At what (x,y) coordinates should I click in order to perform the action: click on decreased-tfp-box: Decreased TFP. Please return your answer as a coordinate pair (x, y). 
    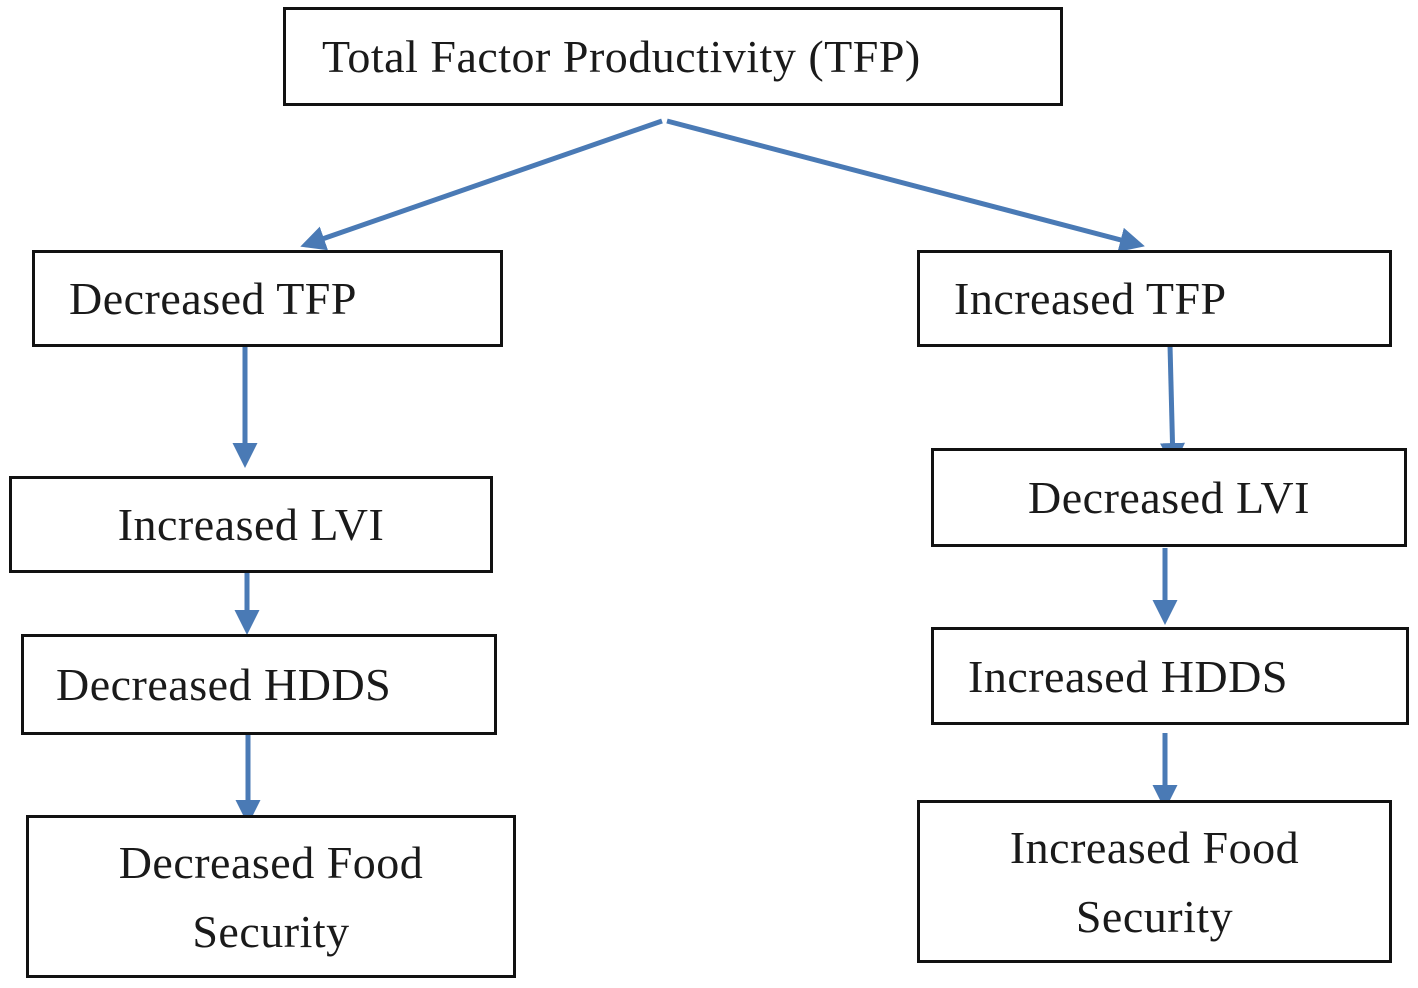
    Looking at the image, I should click on (267, 298).